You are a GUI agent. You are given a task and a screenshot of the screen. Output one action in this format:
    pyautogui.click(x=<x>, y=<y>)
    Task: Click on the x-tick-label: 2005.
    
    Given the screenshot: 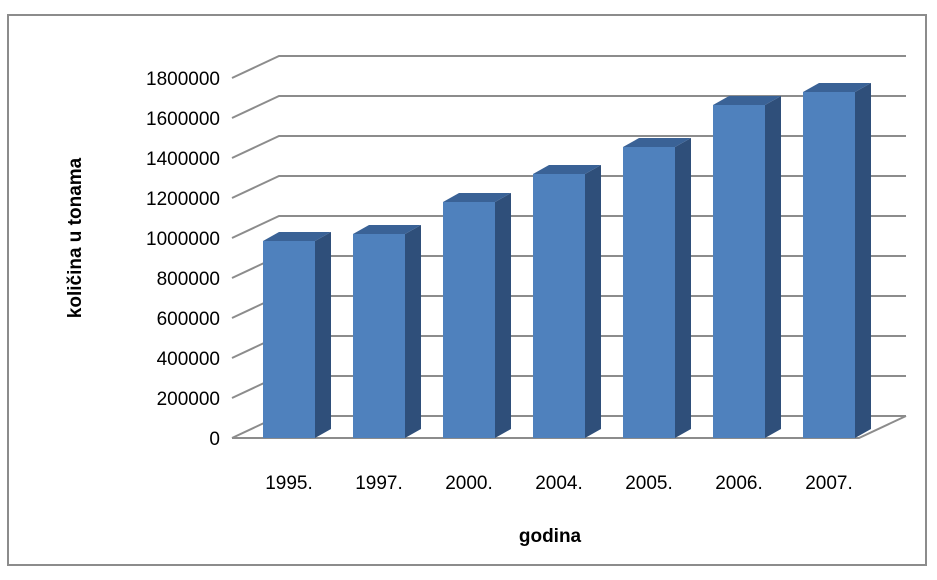 What is the action you would take?
    pyautogui.click(x=649, y=483)
    